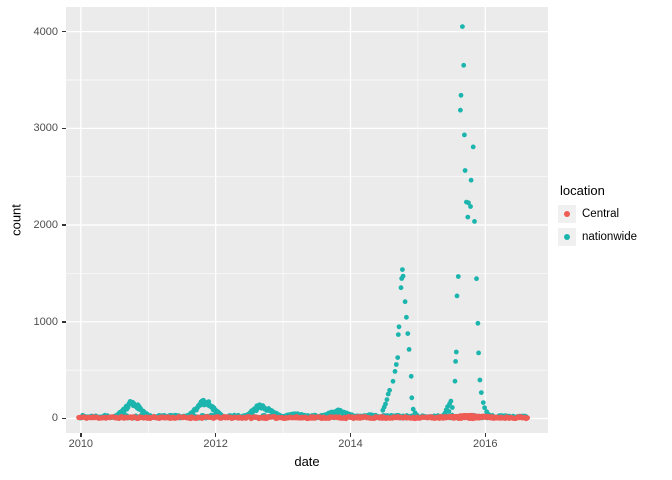 This screenshot has width=672, height=480. I want to click on legend-entry-central: Central, so click(597, 214).